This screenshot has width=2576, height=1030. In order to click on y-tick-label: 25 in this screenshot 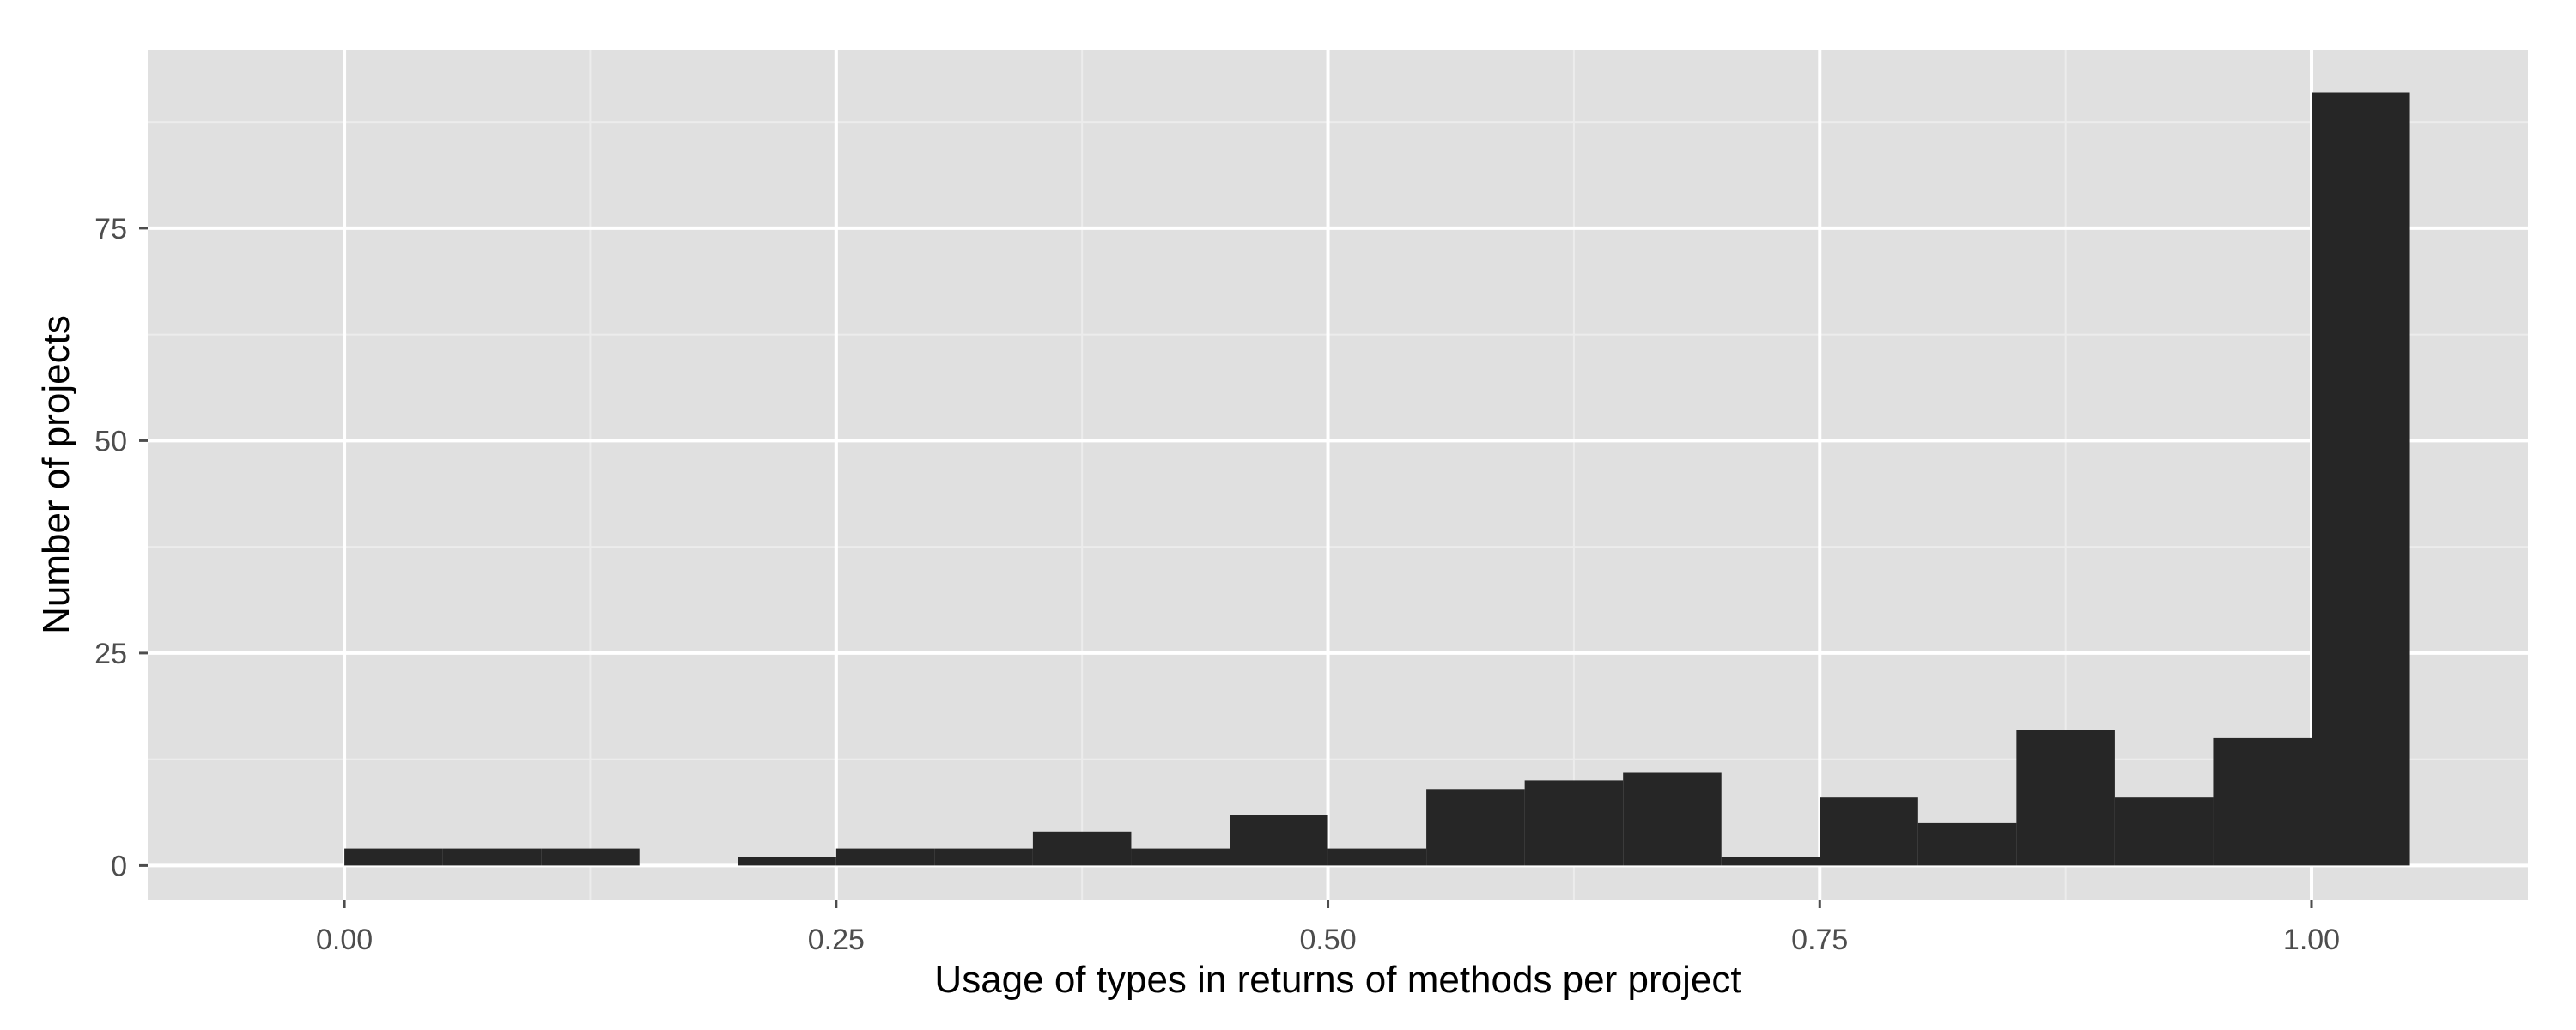, I will do `click(111, 654)`.